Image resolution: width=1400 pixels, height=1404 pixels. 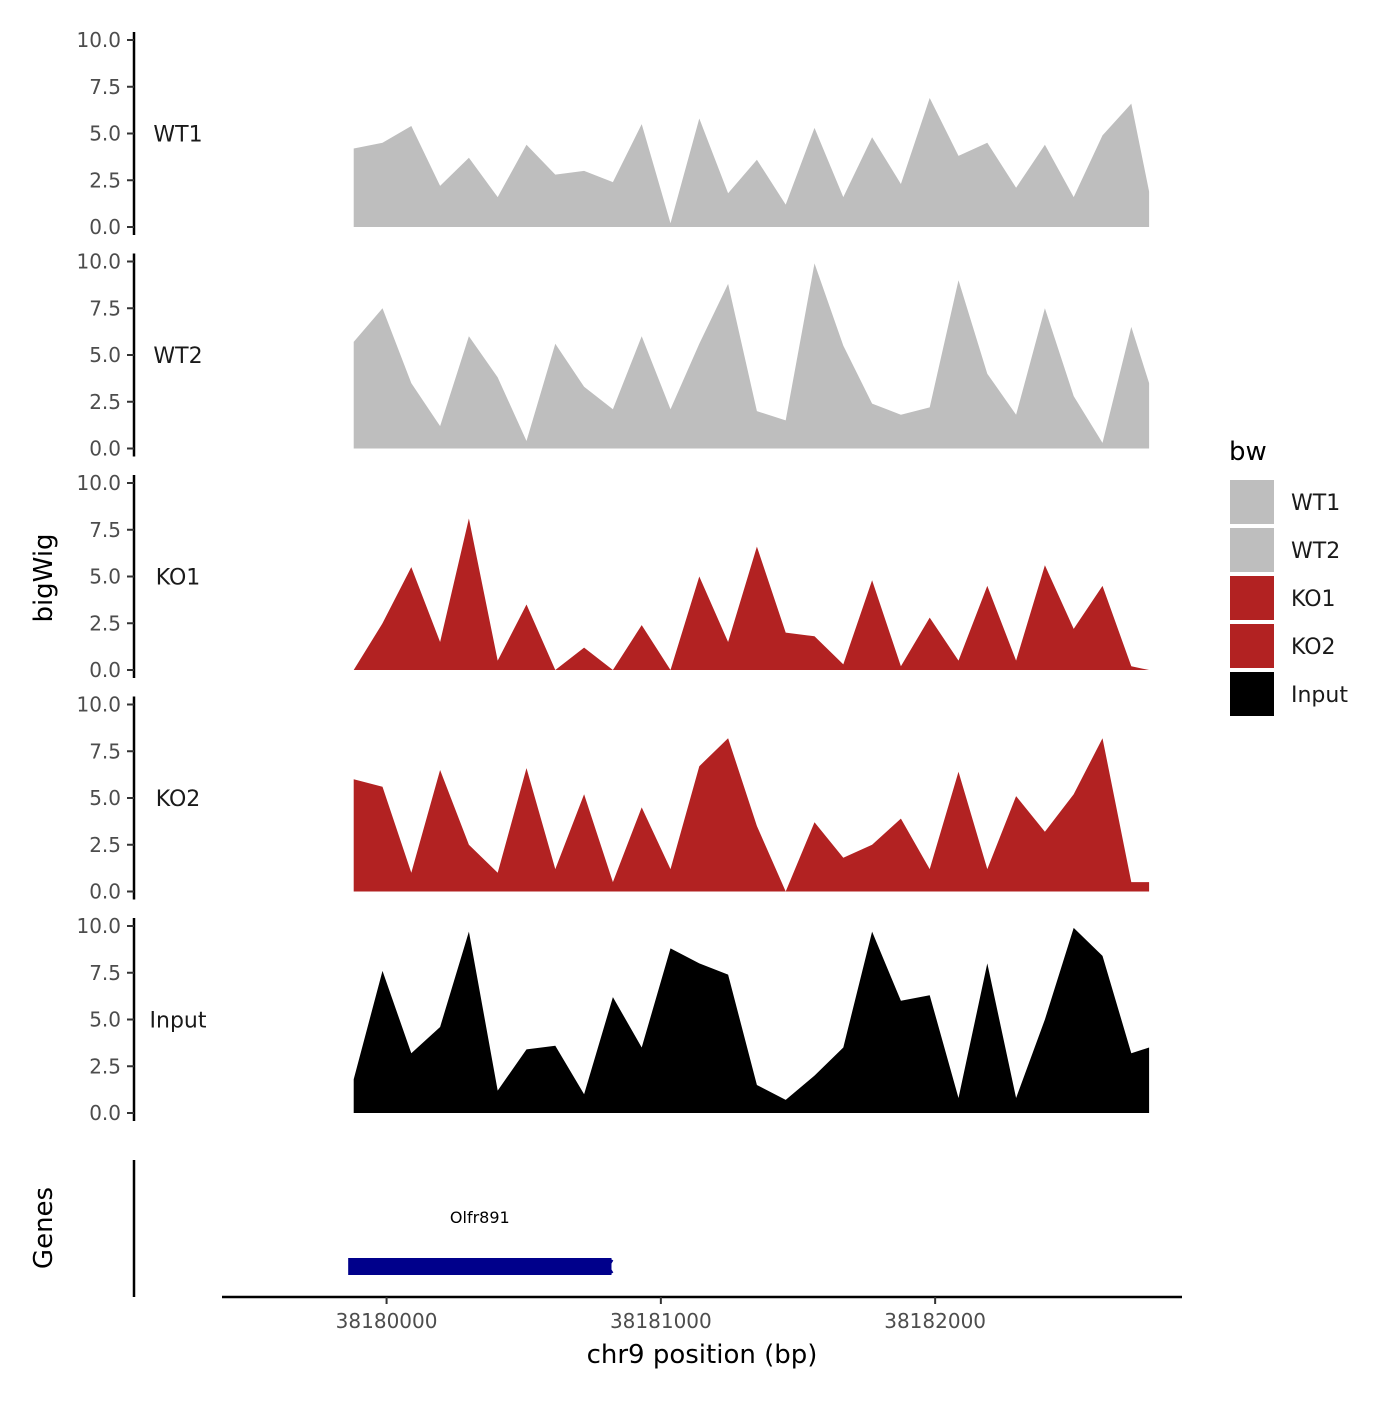 What do you see at coordinates (387, 1321) in the screenshot?
I see `x-tick-label: 38180000` at bounding box center [387, 1321].